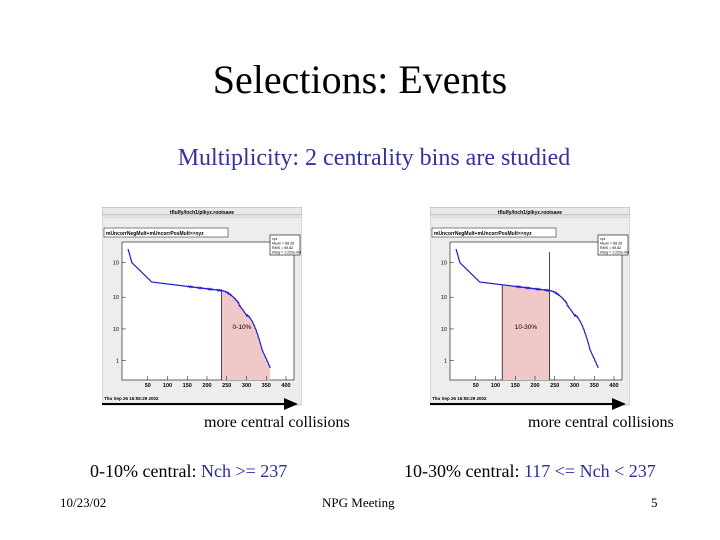  I want to click on selection-left-value: Nch >= 237, so click(244, 471).